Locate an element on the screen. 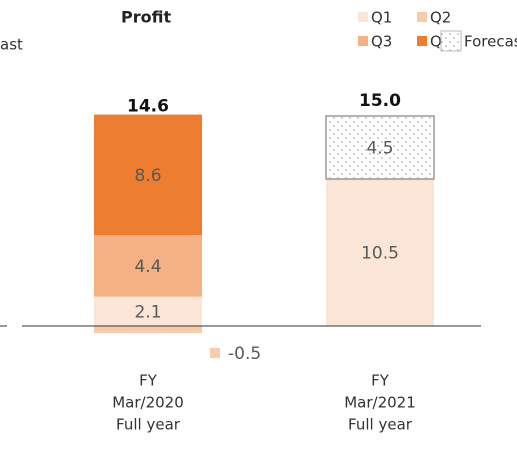 This screenshot has height=453, width=517. total-label: 14.6 is located at coordinates (148, 107).